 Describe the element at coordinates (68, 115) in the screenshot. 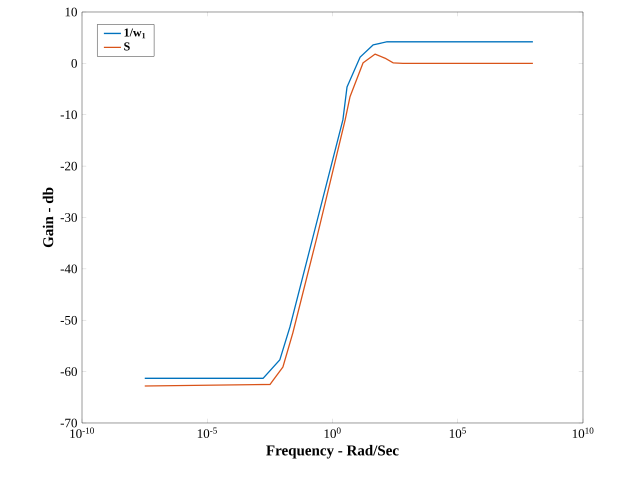

I see `y-tick-label: -10` at that location.